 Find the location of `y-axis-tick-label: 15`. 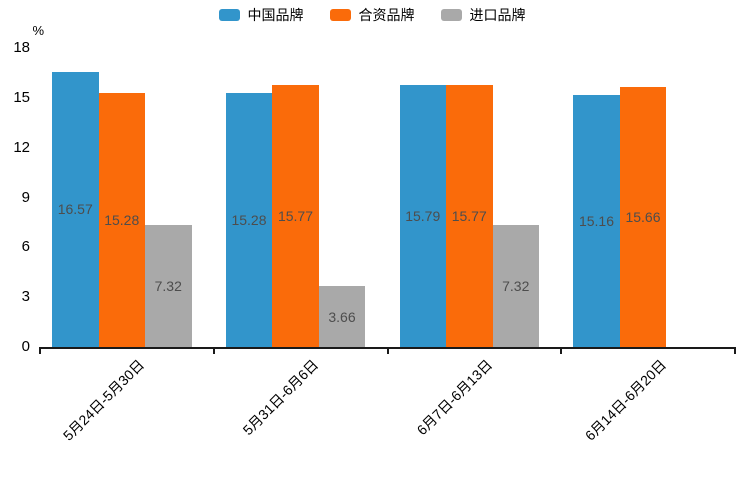

y-axis-tick-label: 15 is located at coordinates (21, 97).